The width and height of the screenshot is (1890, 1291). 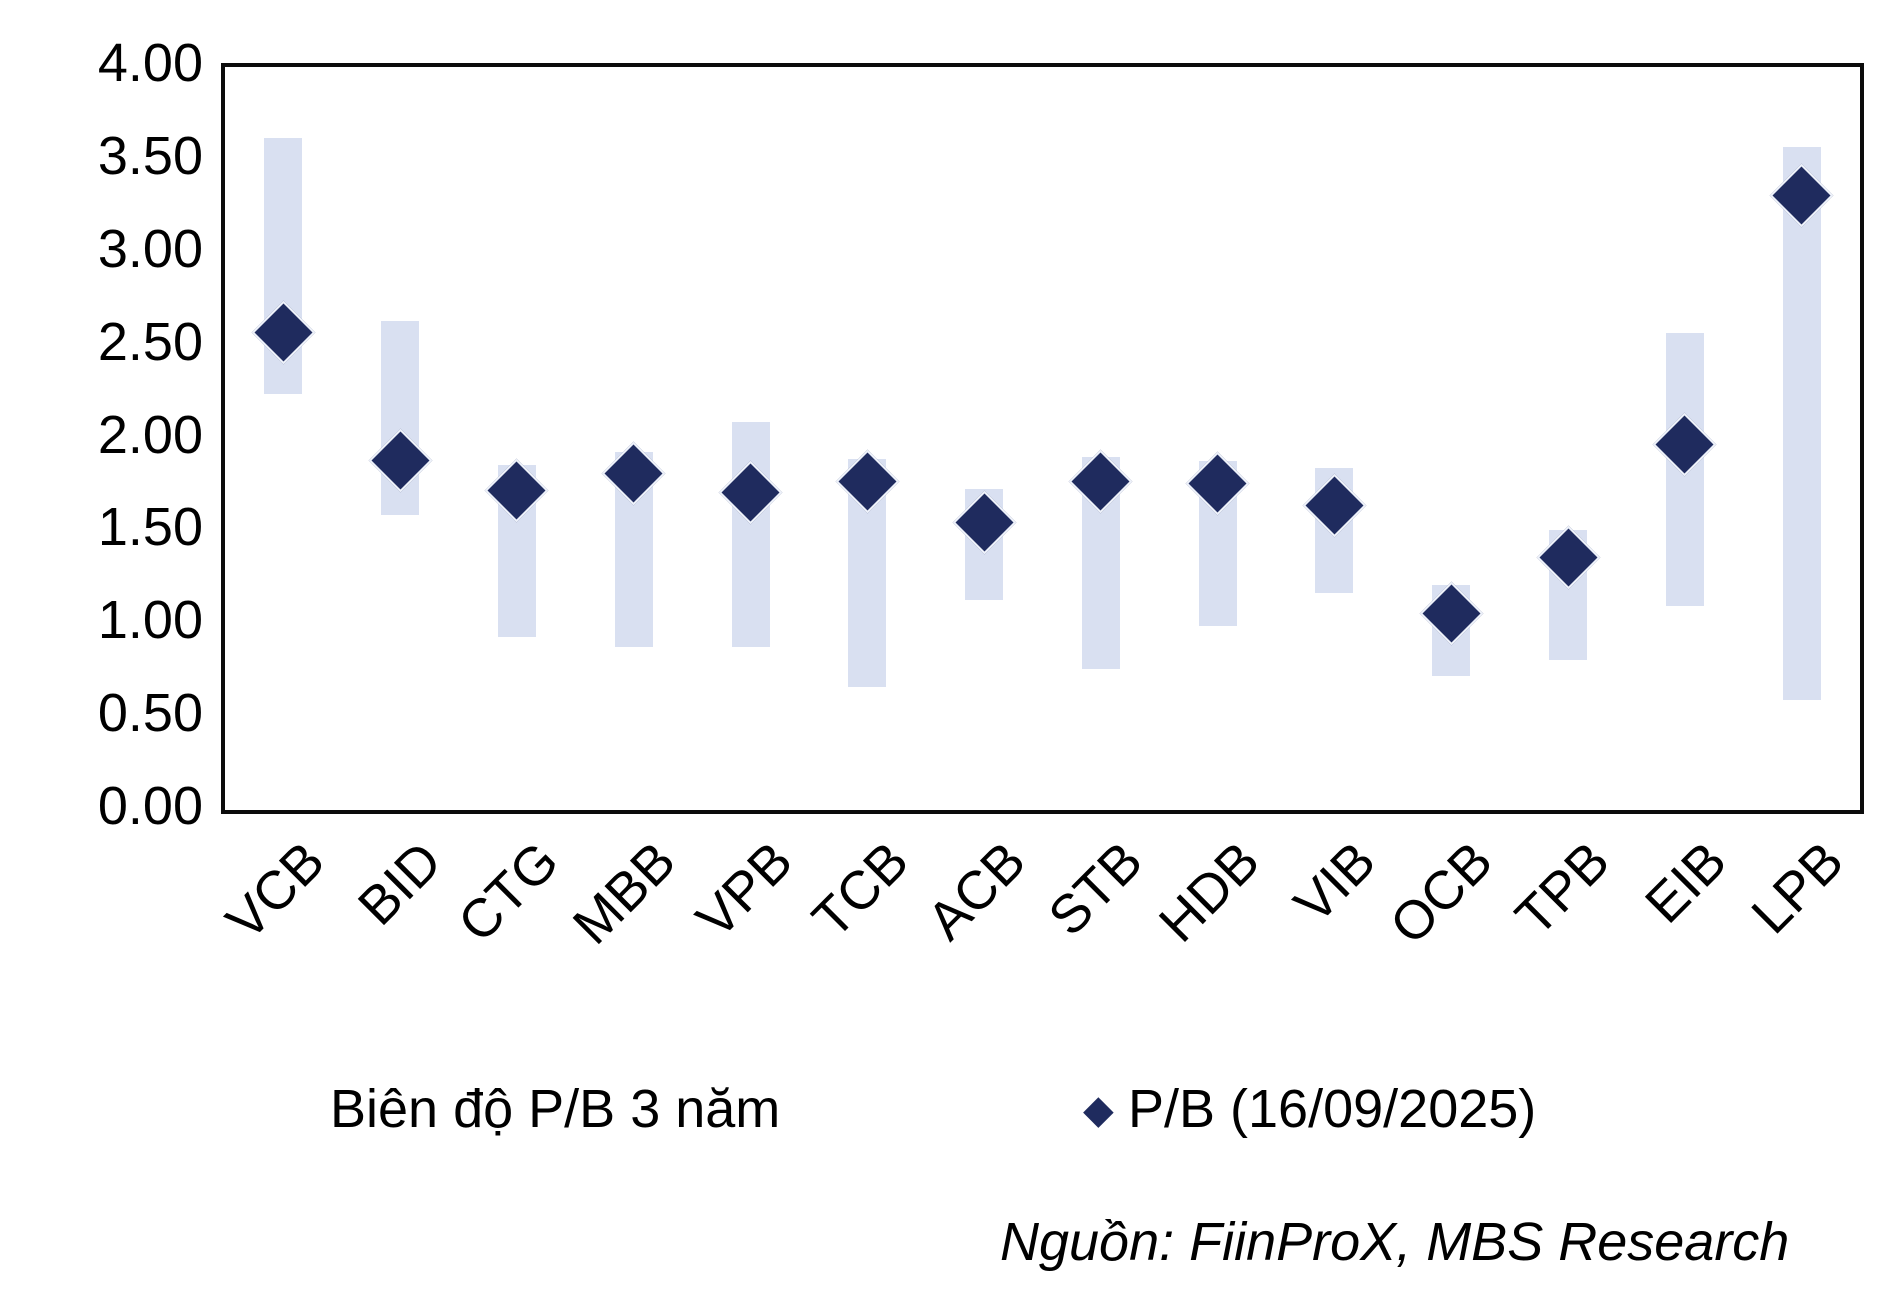 I want to click on source-note: Nguồn: FiinProX, MBS Research, so click(x=1395, y=1242).